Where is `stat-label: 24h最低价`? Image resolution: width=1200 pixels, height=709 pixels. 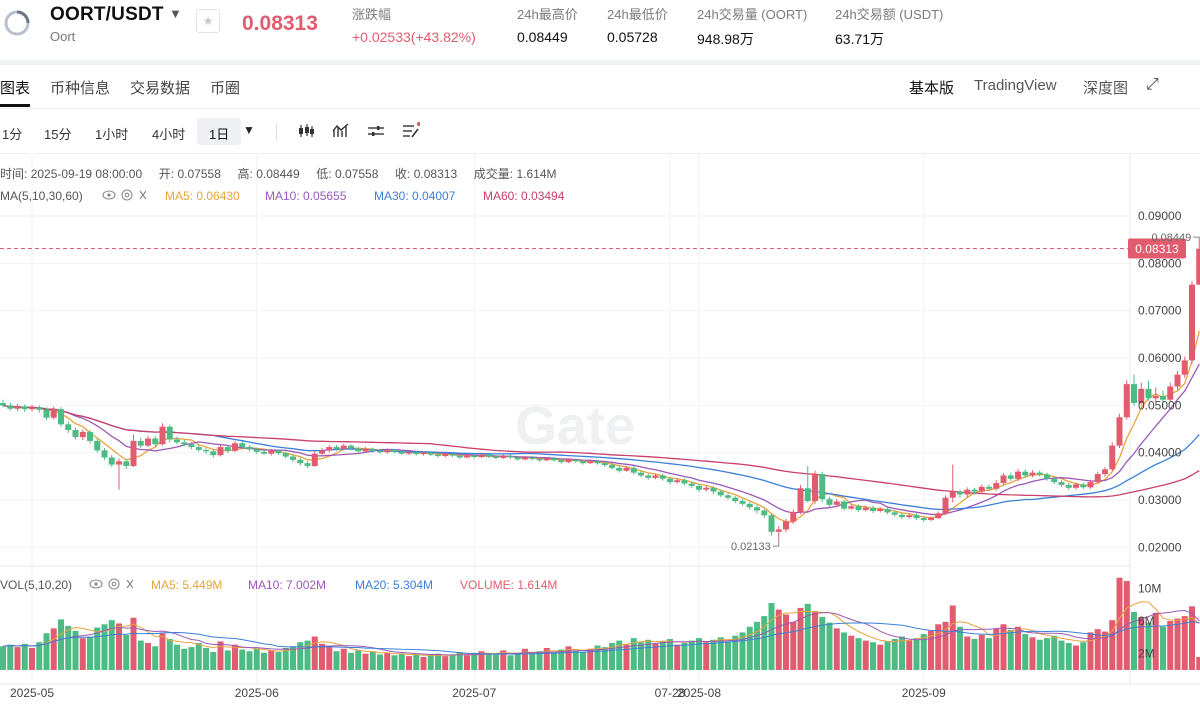
stat-label: 24h最低价 is located at coordinates (637, 14).